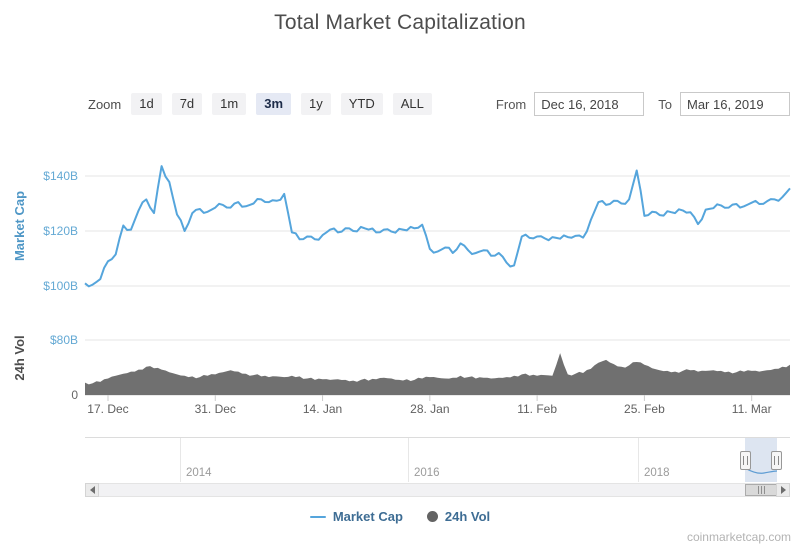  I want to click on y-axis-label-main: $100B, so click(60, 286).